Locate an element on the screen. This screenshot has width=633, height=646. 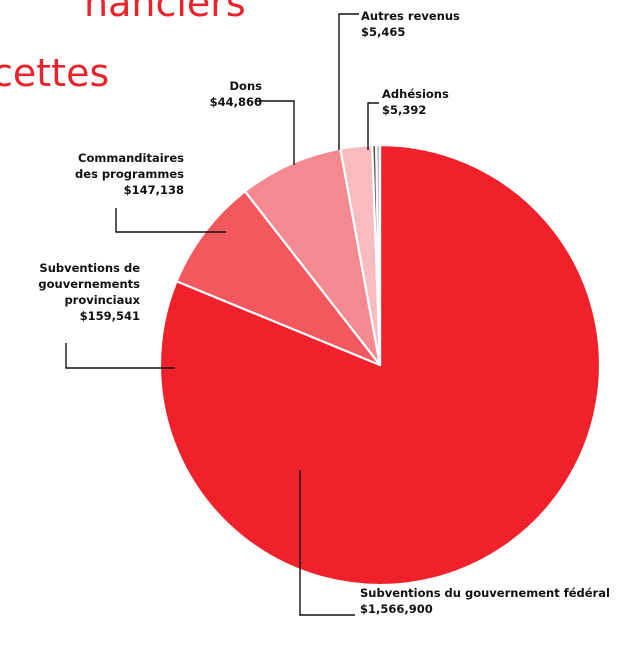
title-line-2: cettes is located at coordinates (55, 73).